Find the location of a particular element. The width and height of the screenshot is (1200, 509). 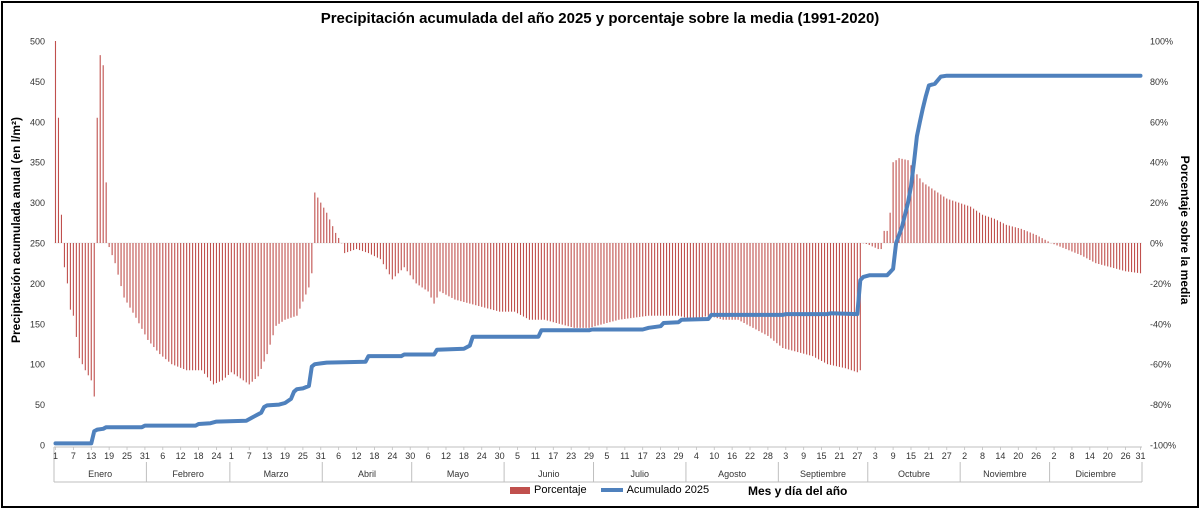

legend-swatch-line is located at coordinates (611, 490).